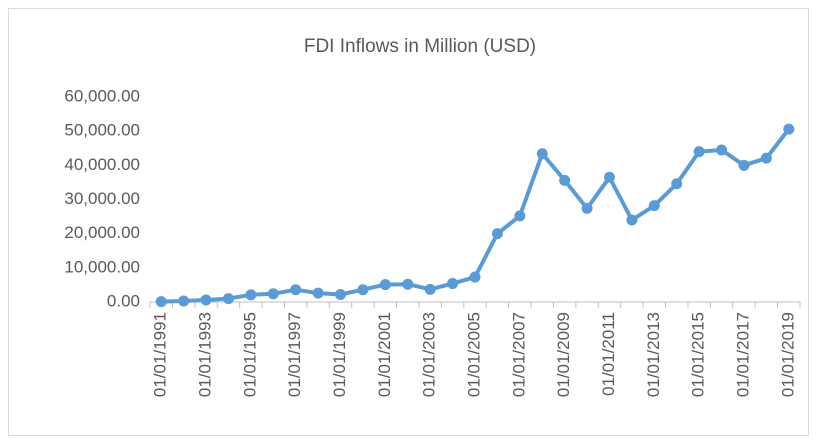 Image resolution: width=817 pixels, height=444 pixels. Describe the element at coordinates (742, 354) in the screenshot. I see `x-tick-label: 01/01/2017` at that location.